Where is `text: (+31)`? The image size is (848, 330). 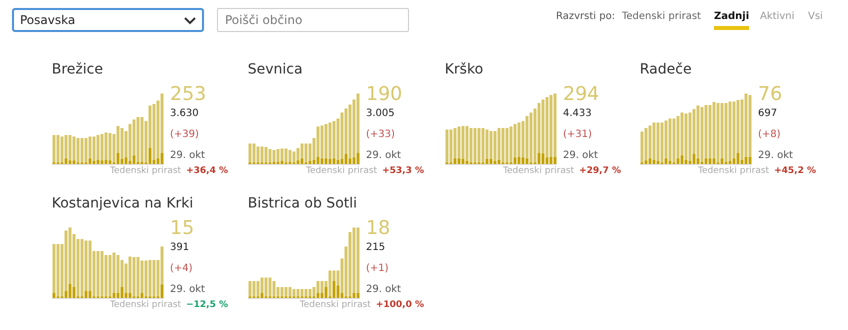 text: (+31) is located at coordinates (577, 134).